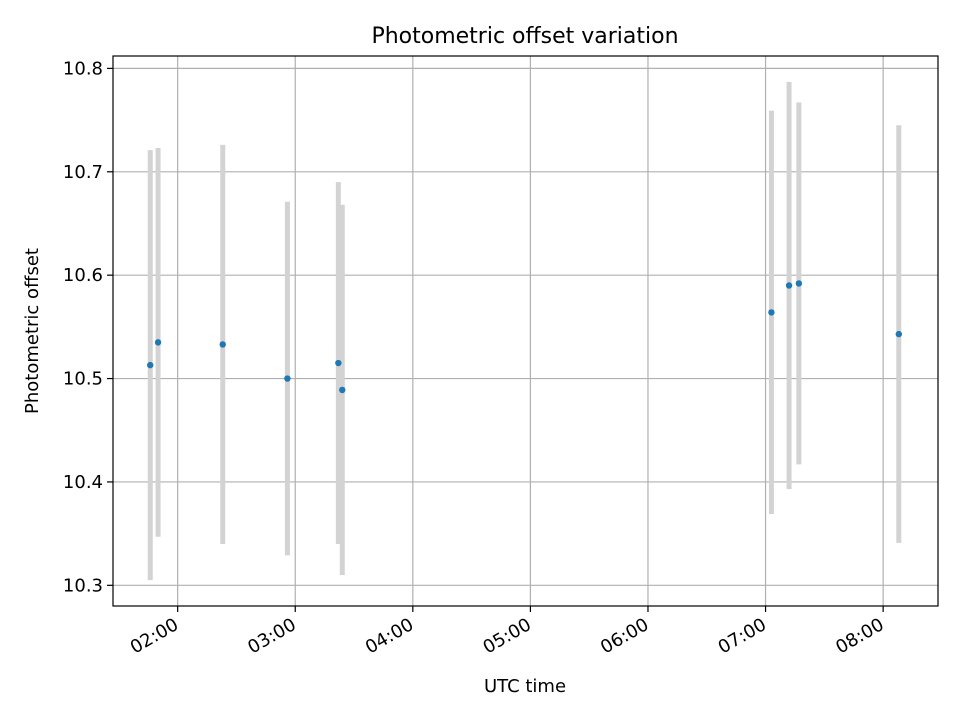  What do you see at coordinates (83, 68) in the screenshot?
I see `y-tick-label: 10.8` at bounding box center [83, 68].